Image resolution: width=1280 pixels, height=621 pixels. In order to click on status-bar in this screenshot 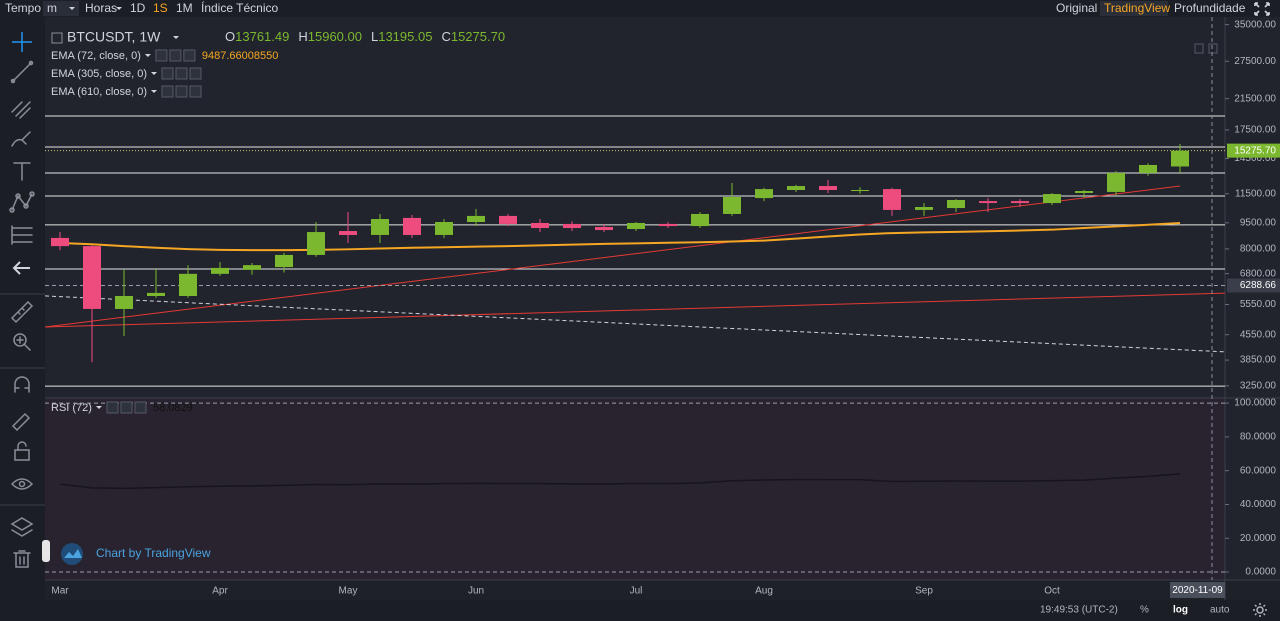, I will do `click(640, 610)`.